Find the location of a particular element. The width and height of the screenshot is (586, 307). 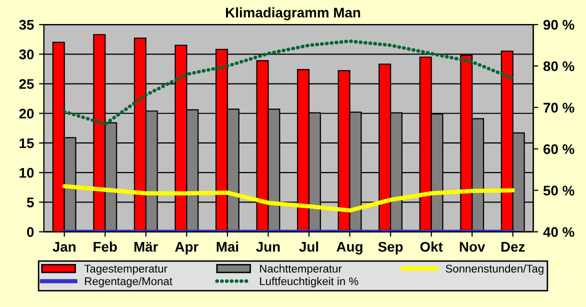

y2-tick-label: 70 % is located at coordinates (559, 107).